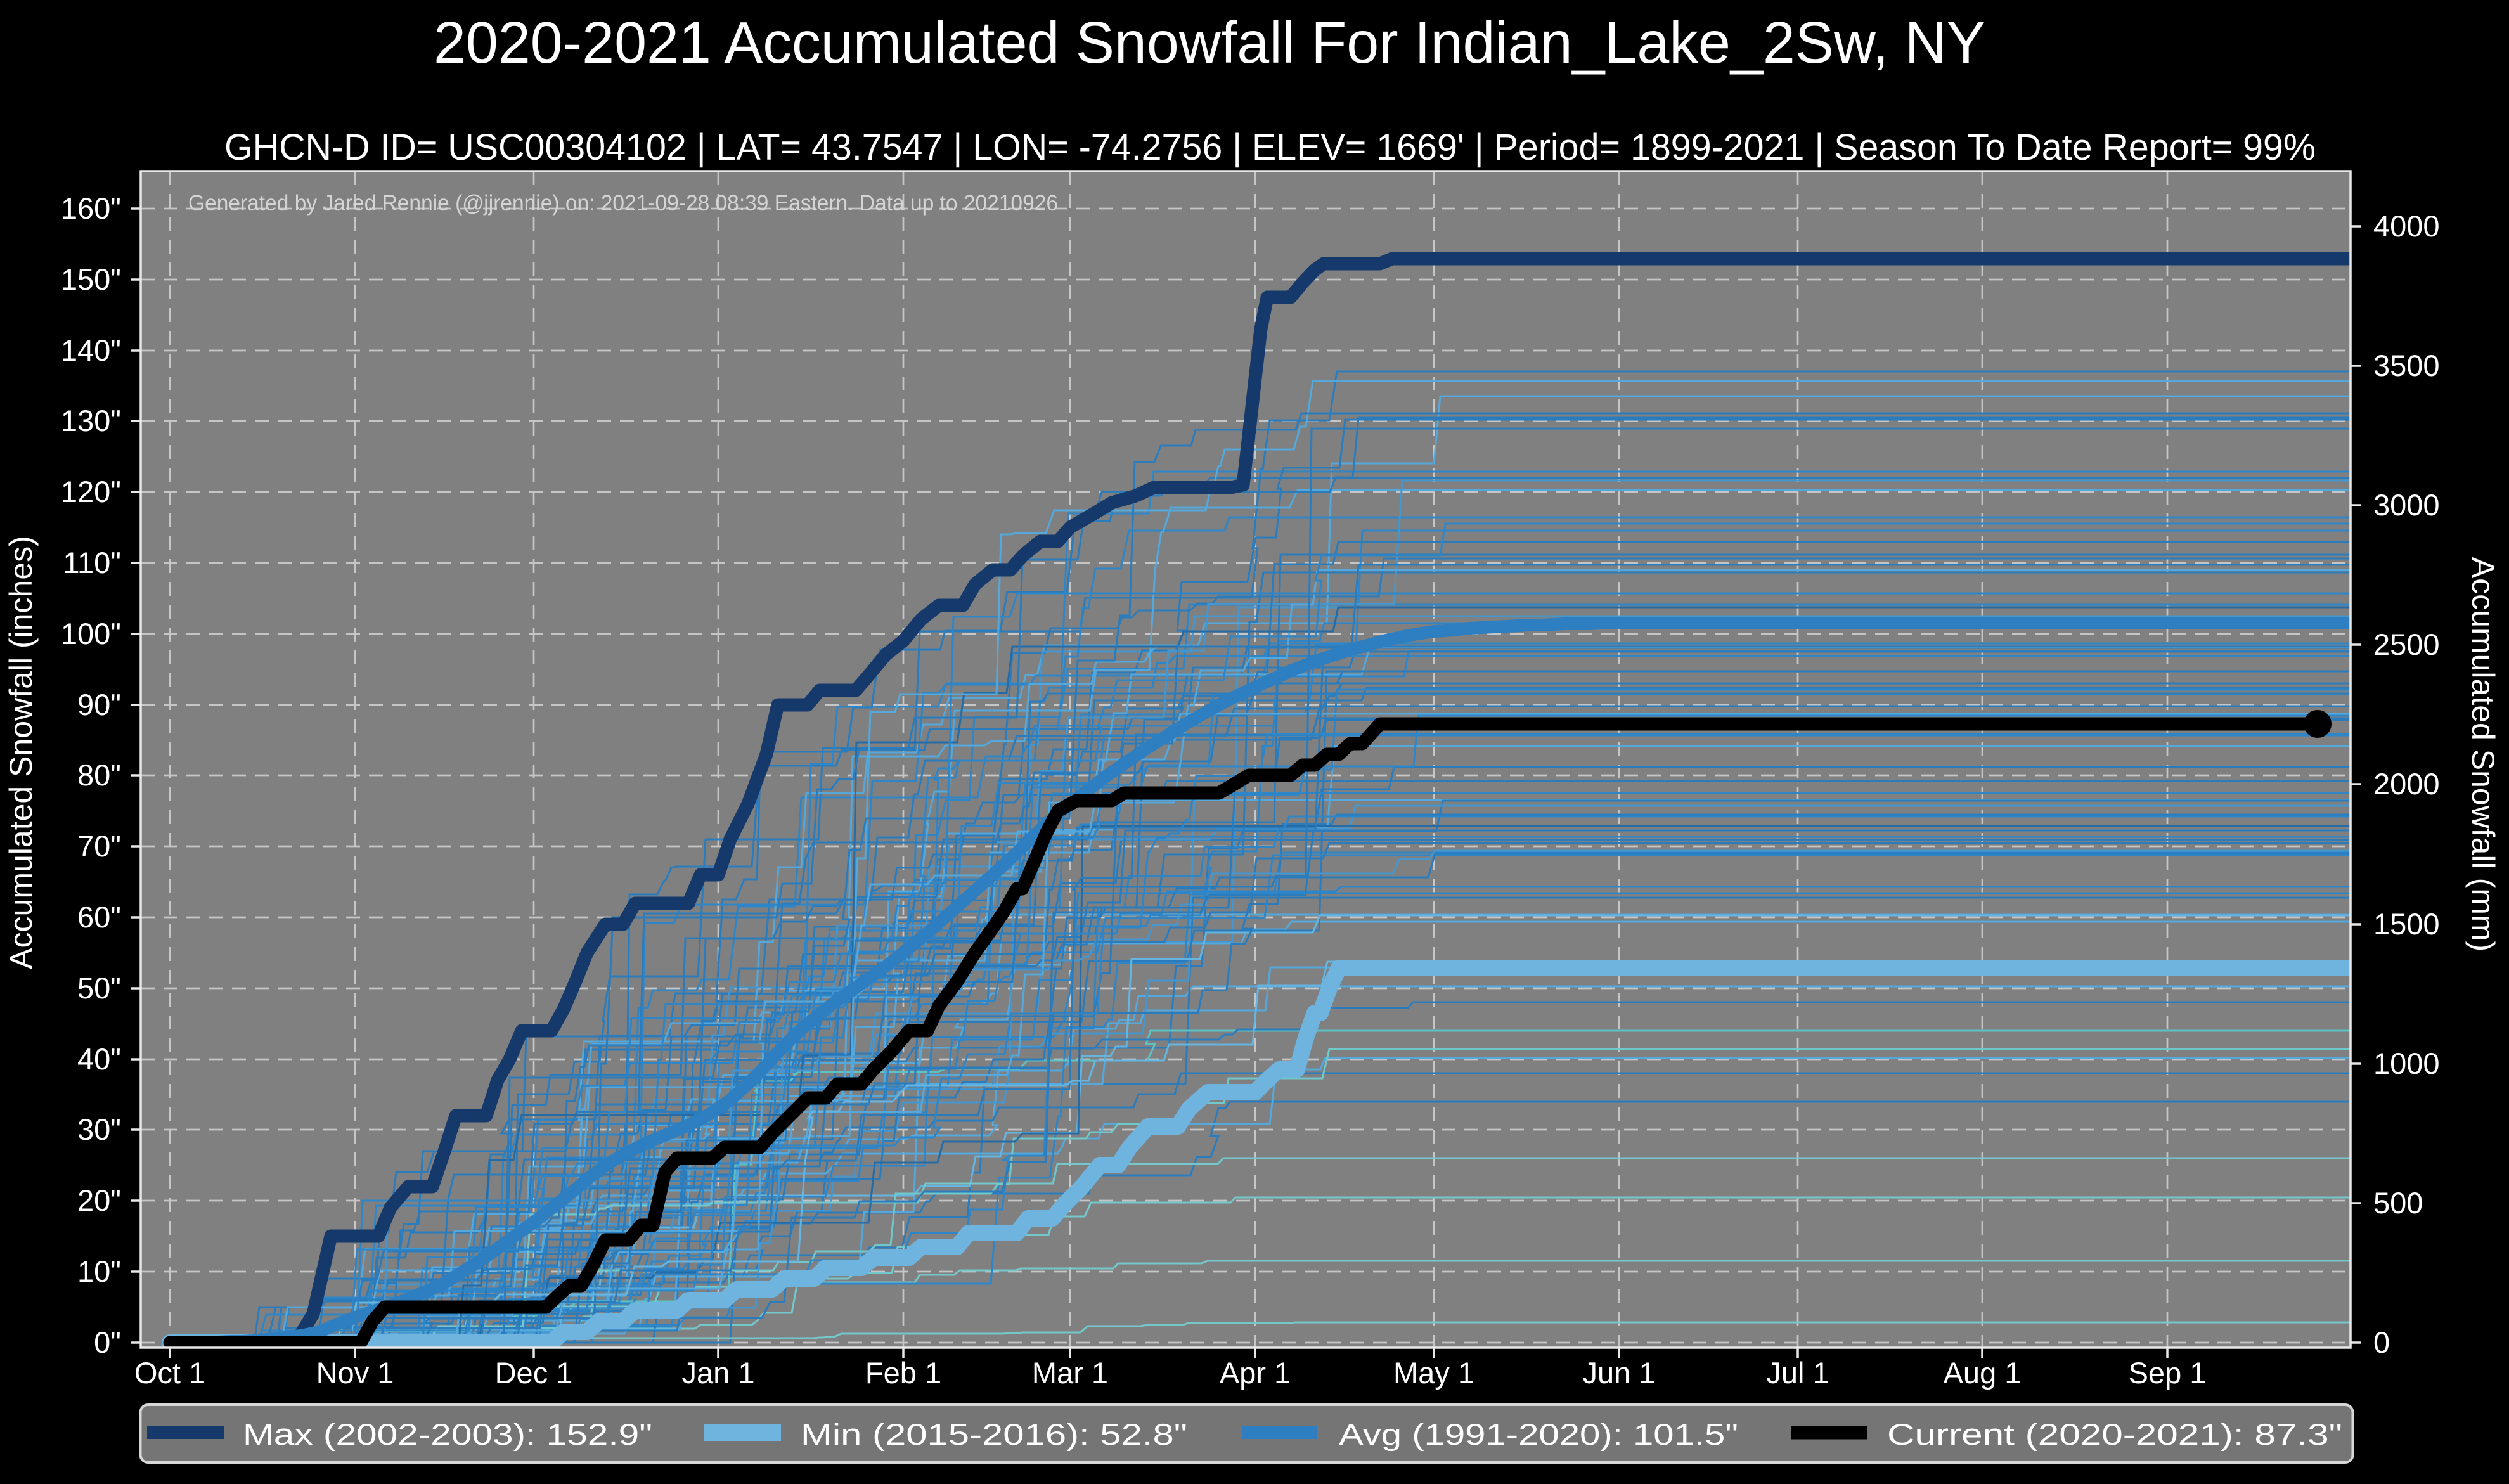 This screenshot has height=1484, width=2509. Describe the element at coordinates (994, 1434) in the screenshot. I see `svg-text: Min (2015-2016): 52.8"` at that location.